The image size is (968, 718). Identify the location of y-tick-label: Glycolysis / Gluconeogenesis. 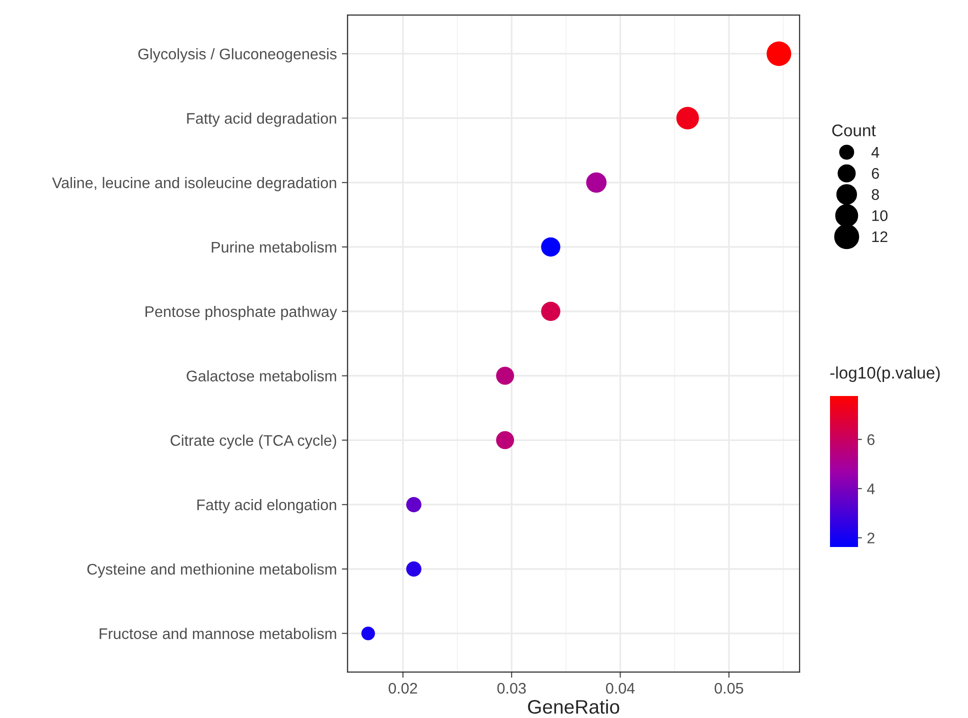
(237, 55).